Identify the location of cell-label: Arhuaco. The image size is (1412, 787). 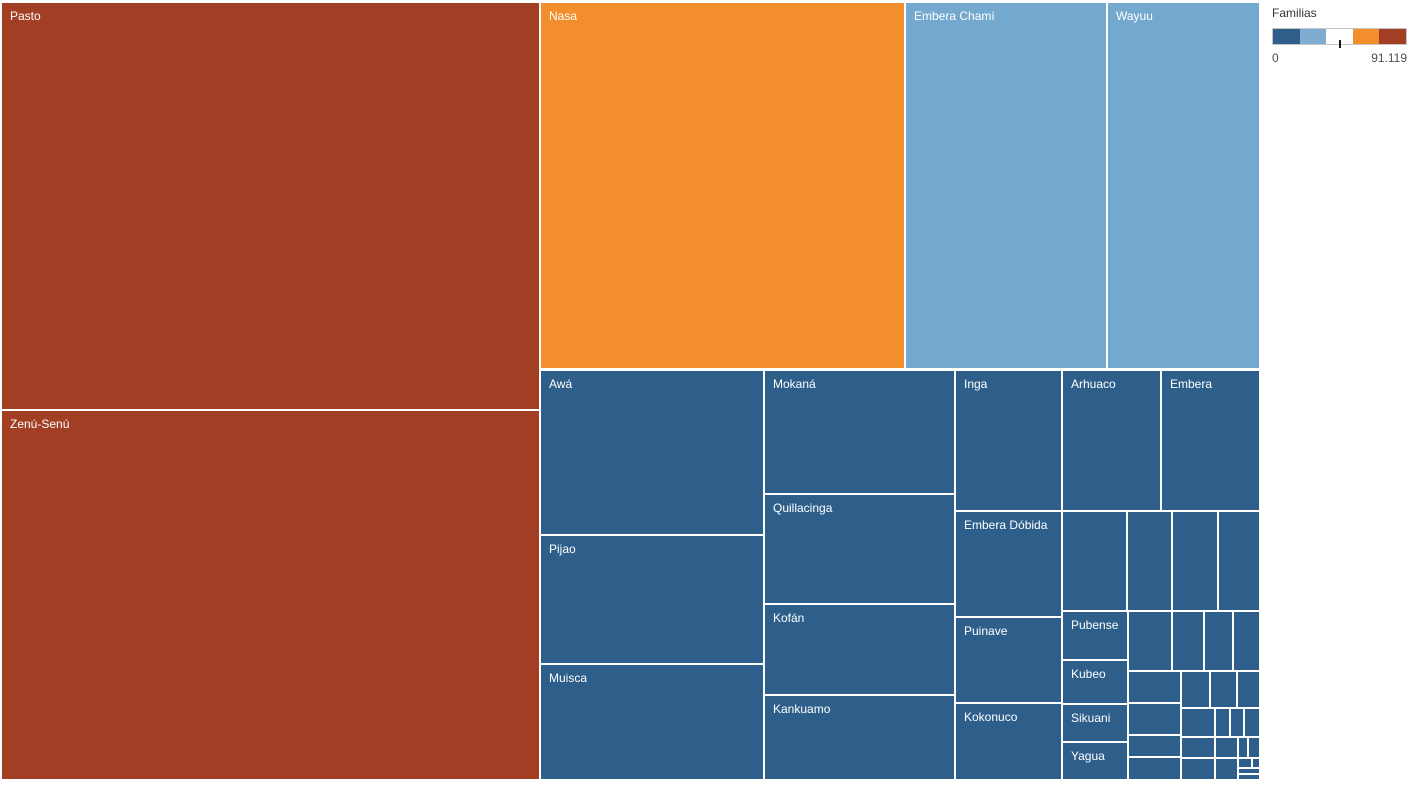
(1093, 384).